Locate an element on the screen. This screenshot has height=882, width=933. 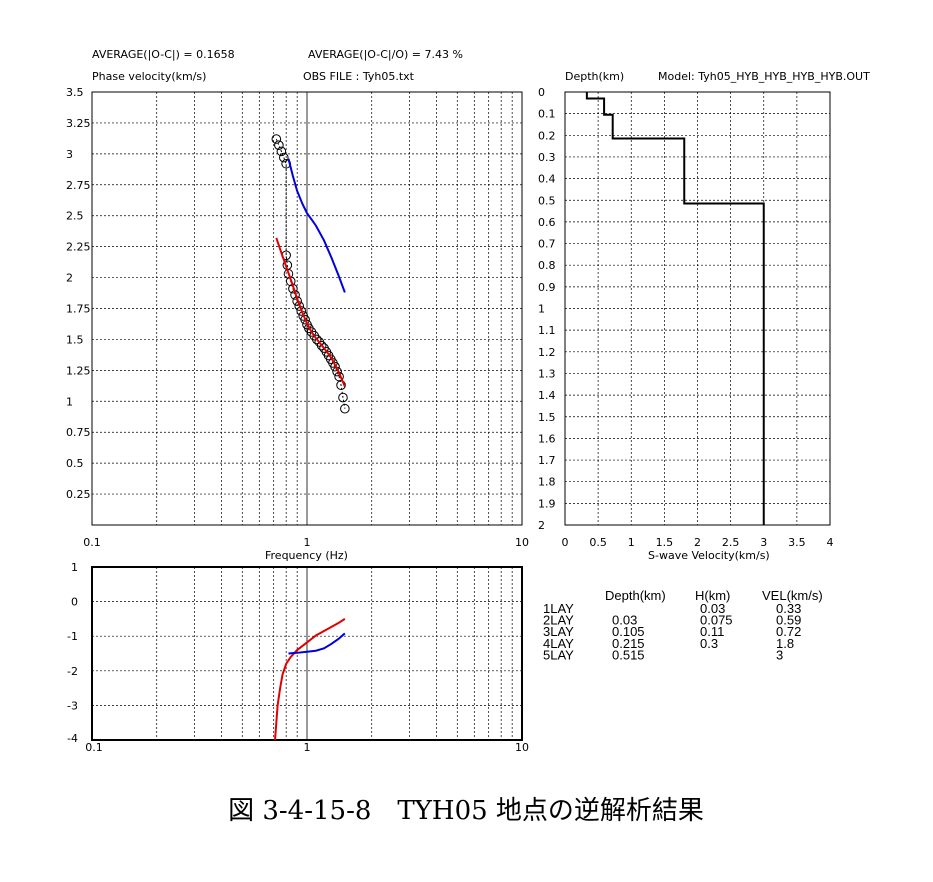
dispersion-ytick-label: 3.5 is located at coordinates (75, 92).